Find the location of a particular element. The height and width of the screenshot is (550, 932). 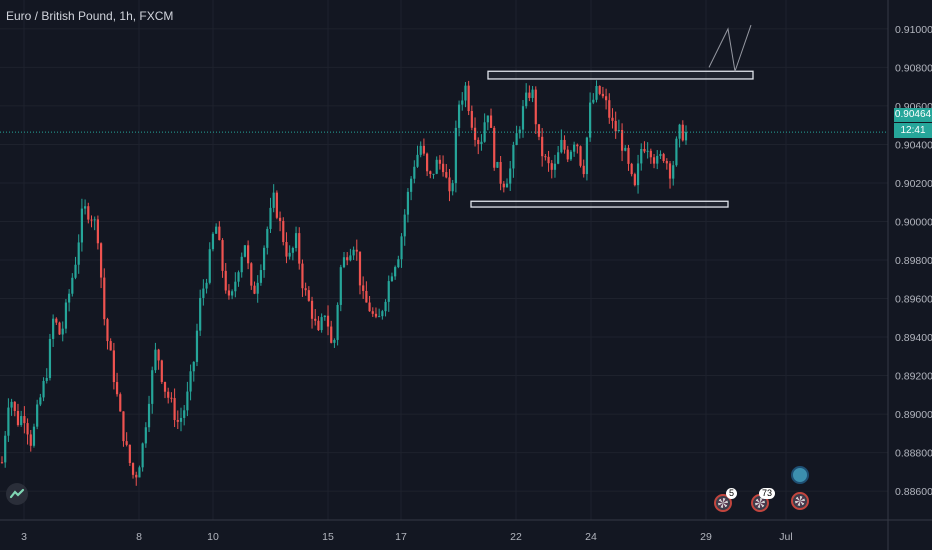

logo-glyph-icon is located at coordinates (17, 493).